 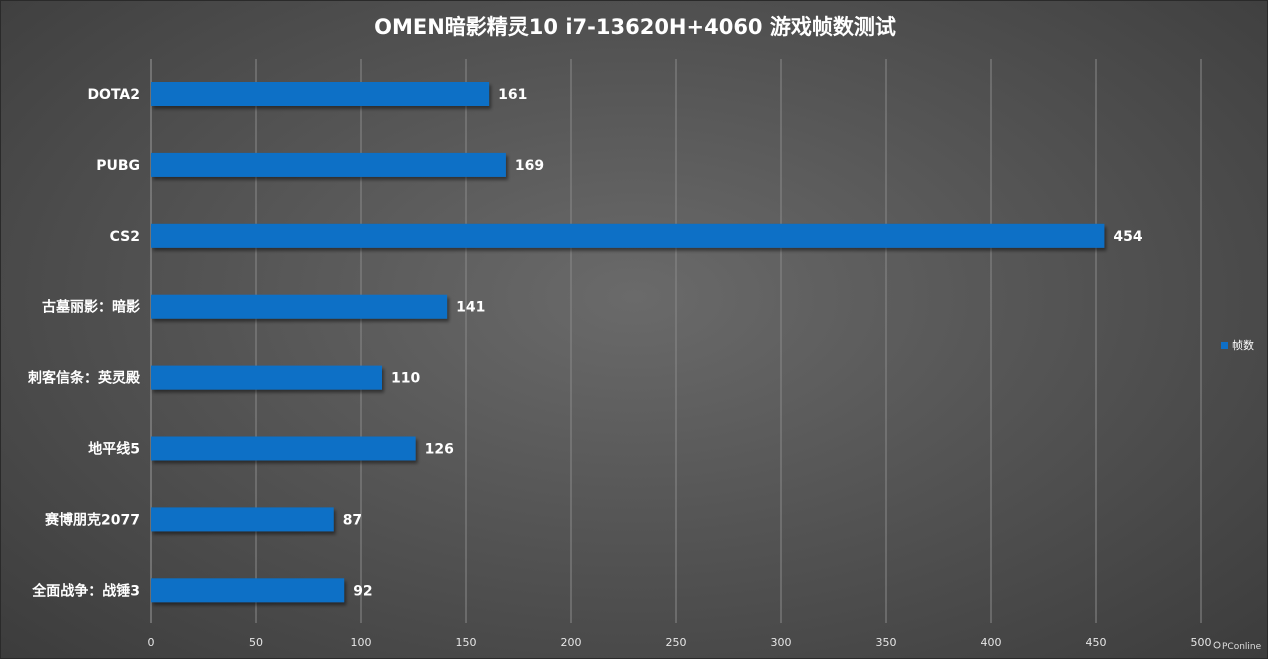 What do you see at coordinates (118, 166) in the screenshot?
I see `category-label: PUBG` at bounding box center [118, 166].